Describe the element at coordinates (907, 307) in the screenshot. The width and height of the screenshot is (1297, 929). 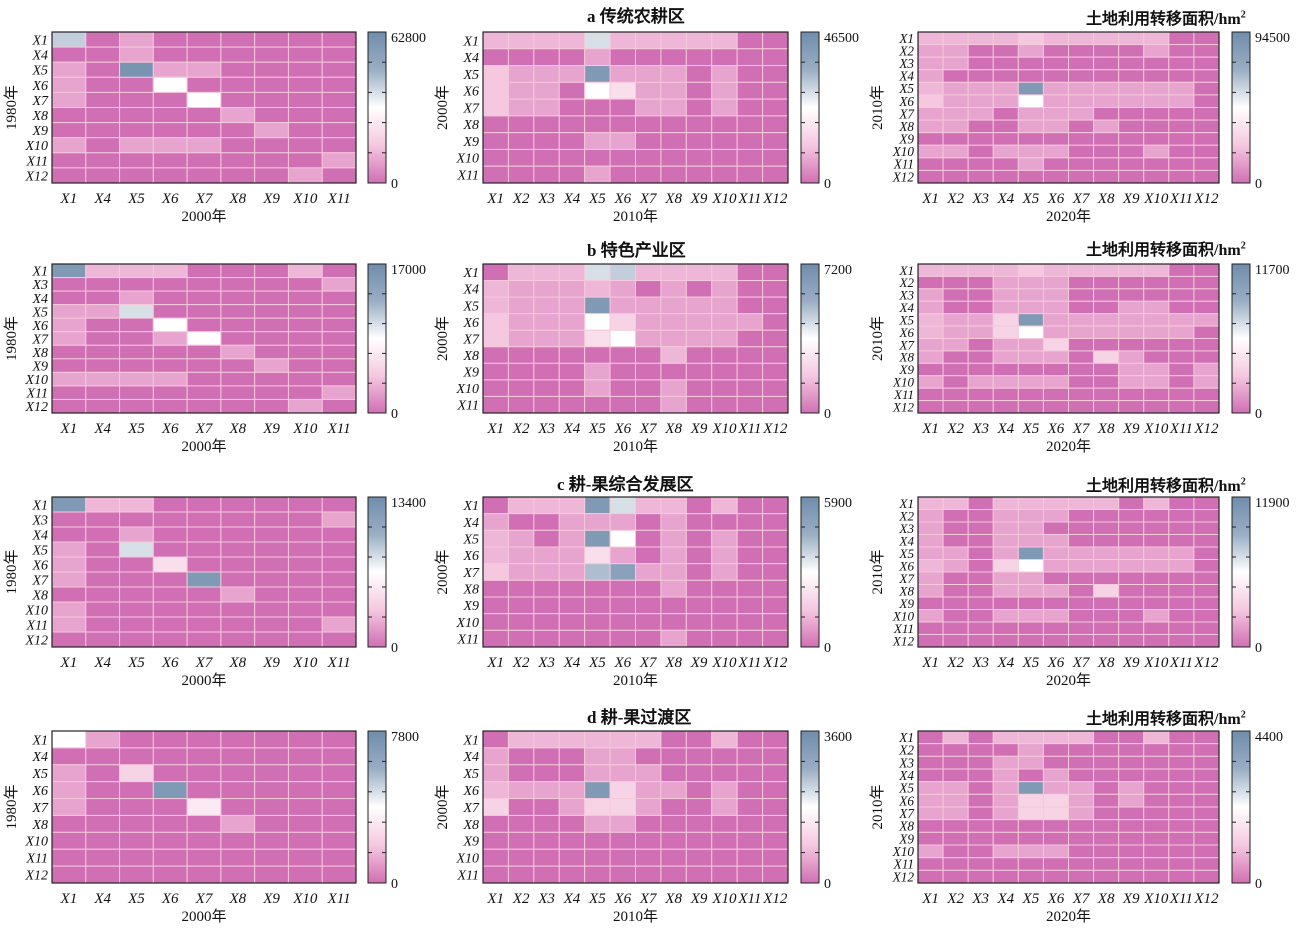
I see `y-tick-label: X4` at that location.